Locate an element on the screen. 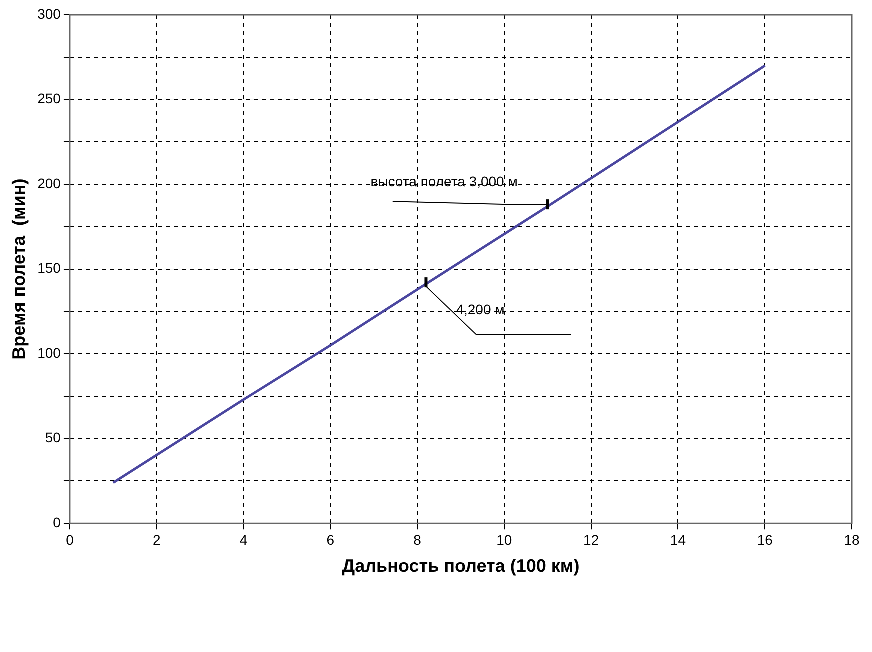 The width and height of the screenshot is (872, 652). x-tick-label: 6 is located at coordinates (330, 540).